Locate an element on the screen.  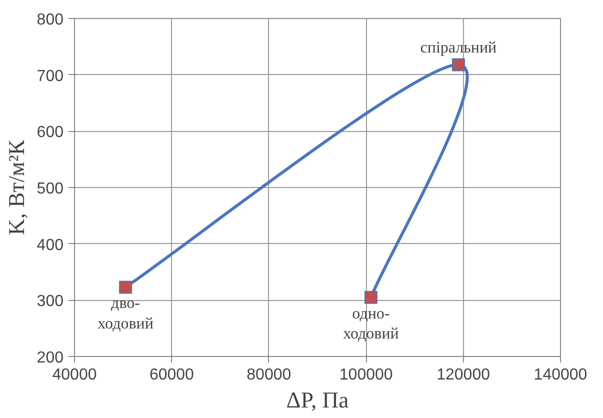
y-tick-label: 300 is located at coordinates (50, 301).